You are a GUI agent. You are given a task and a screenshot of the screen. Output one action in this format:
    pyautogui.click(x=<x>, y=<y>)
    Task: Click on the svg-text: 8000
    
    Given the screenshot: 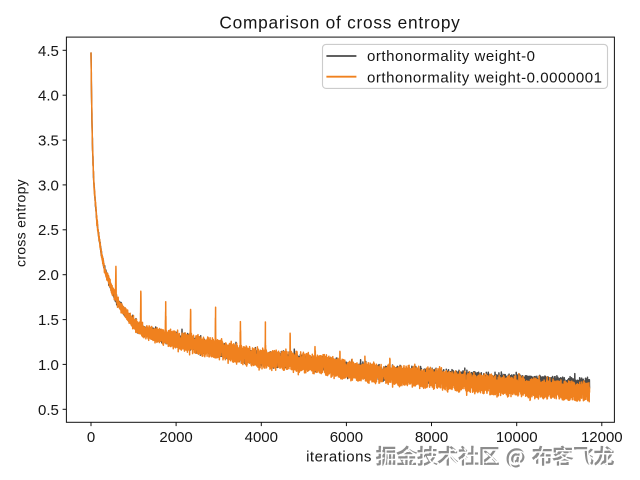 What is the action you would take?
    pyautogui.click(x=431, y=437)
    